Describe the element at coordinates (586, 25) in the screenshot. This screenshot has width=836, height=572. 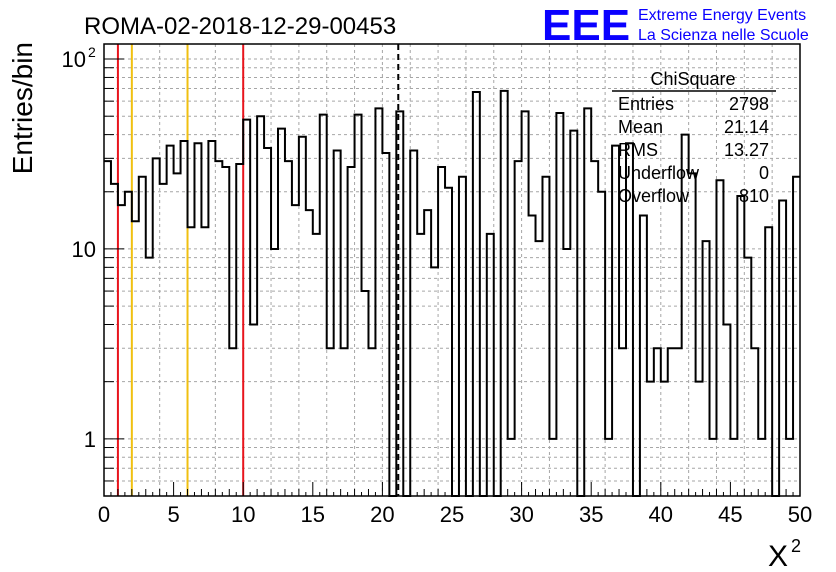
I see `logo-letters: EEE` at that location.